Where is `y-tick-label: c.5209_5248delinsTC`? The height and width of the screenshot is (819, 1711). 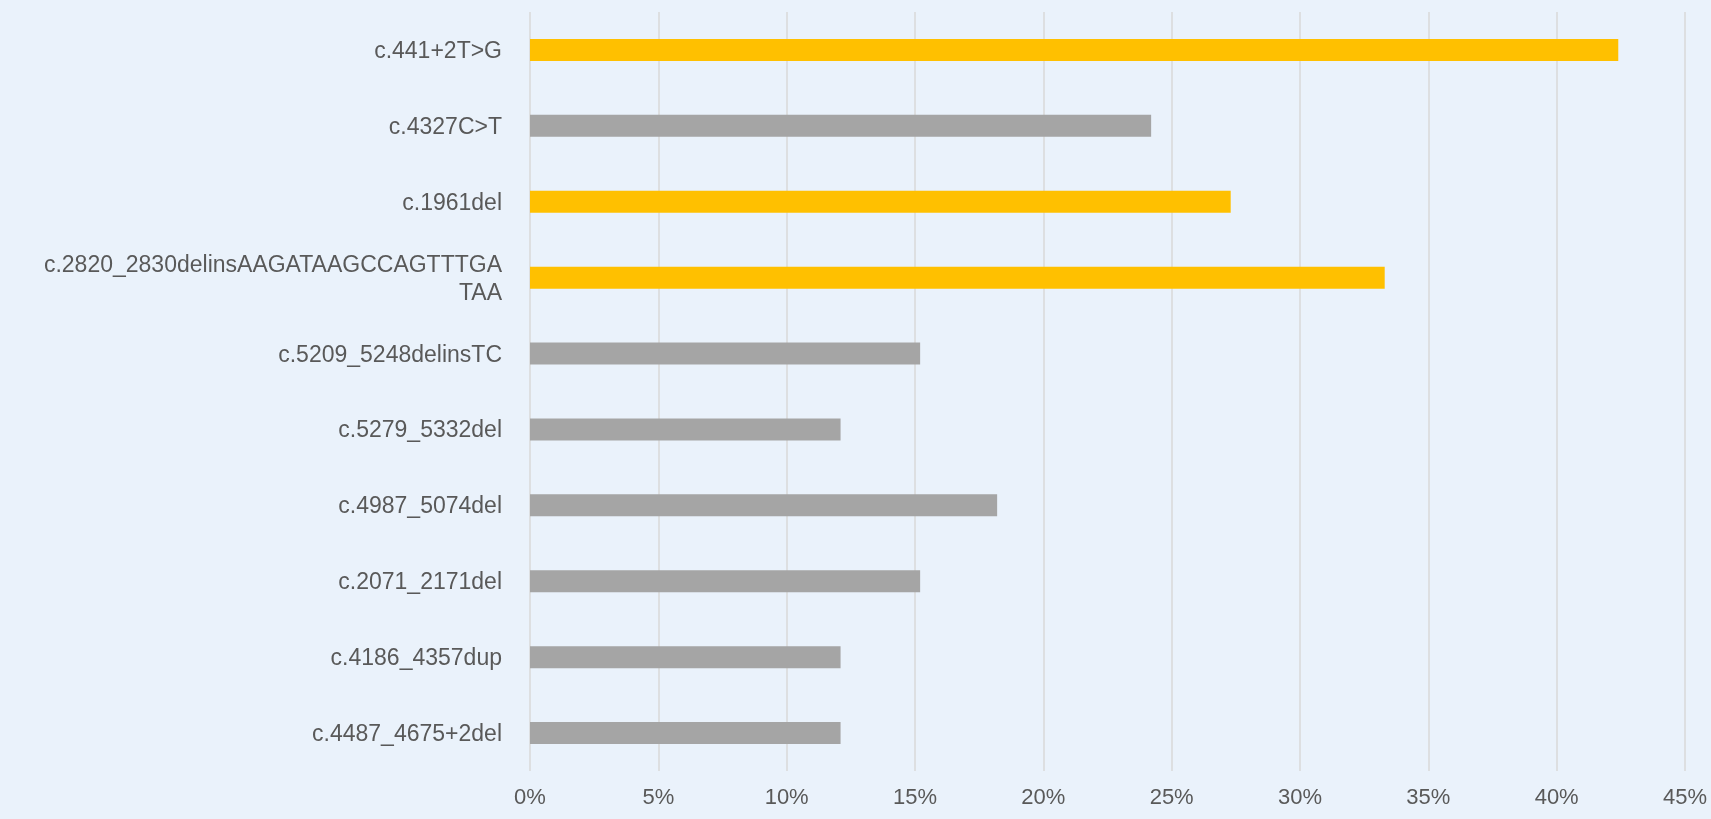 y-tick-label: c.5209_5248delinsTC is located at coordinates (390, 353).